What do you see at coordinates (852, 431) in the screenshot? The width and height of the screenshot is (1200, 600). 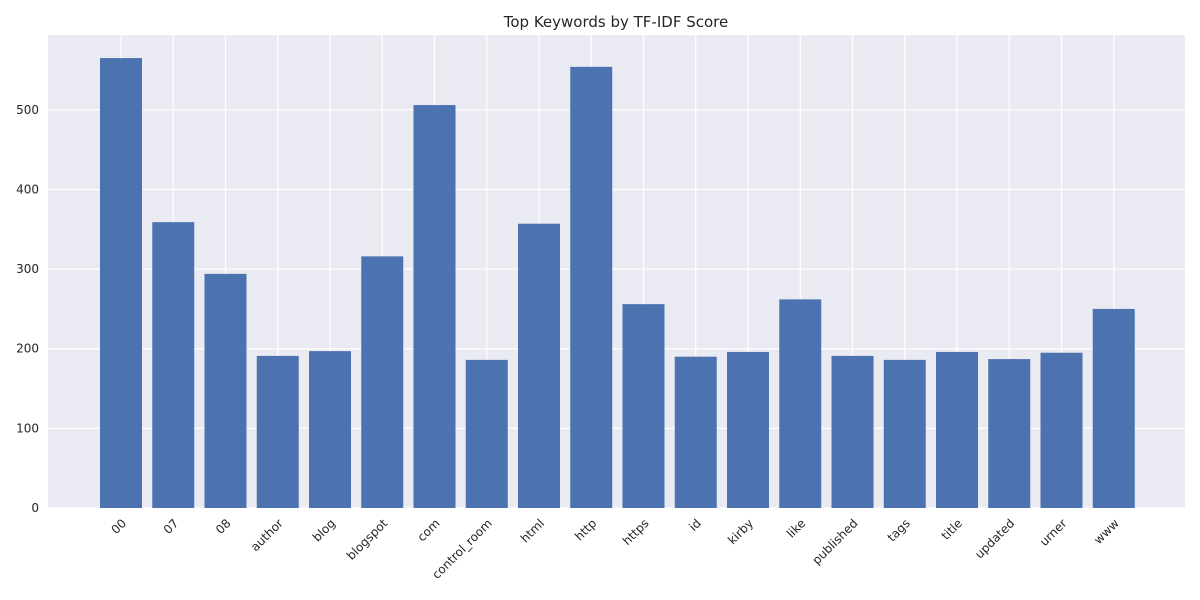 I see `bar-published` at bounding box center [852, 431].